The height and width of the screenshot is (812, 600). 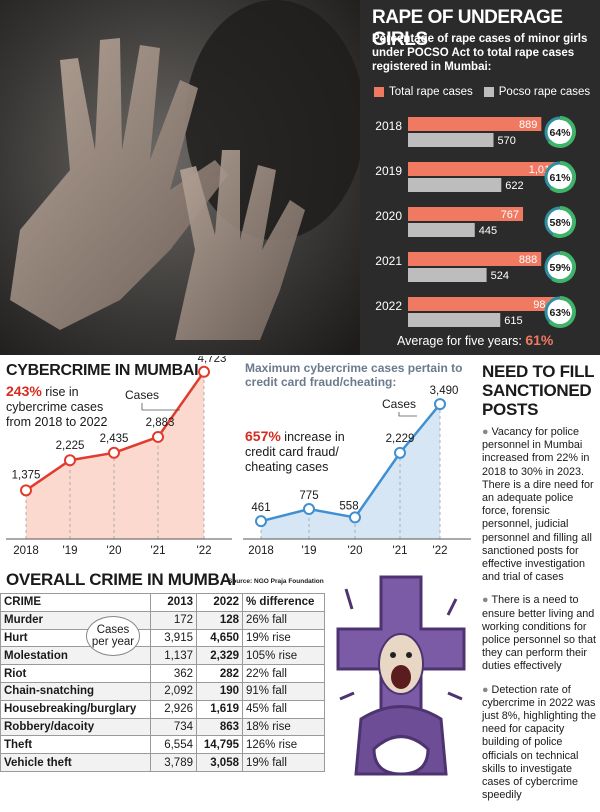 What do you see at coordinates (219, 762) in the screenshot?
I see `value-2022-cell: 3,058` at bounding box center [219, 762].